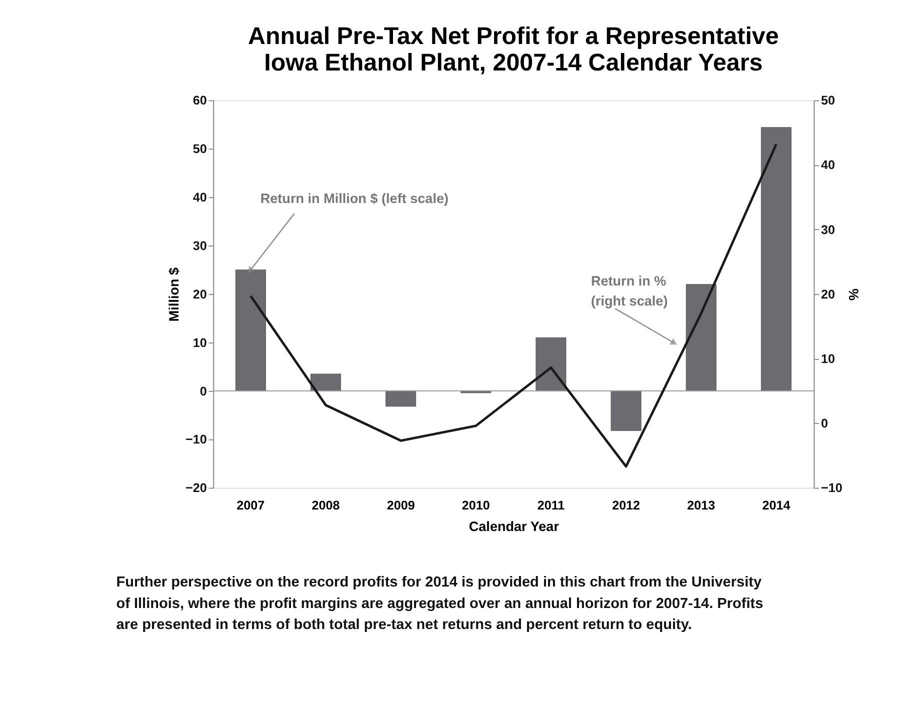  Describe the element at coordinates (514, 526) in the screenshot. I see `x-axis-title: Calendar Year` at that location.